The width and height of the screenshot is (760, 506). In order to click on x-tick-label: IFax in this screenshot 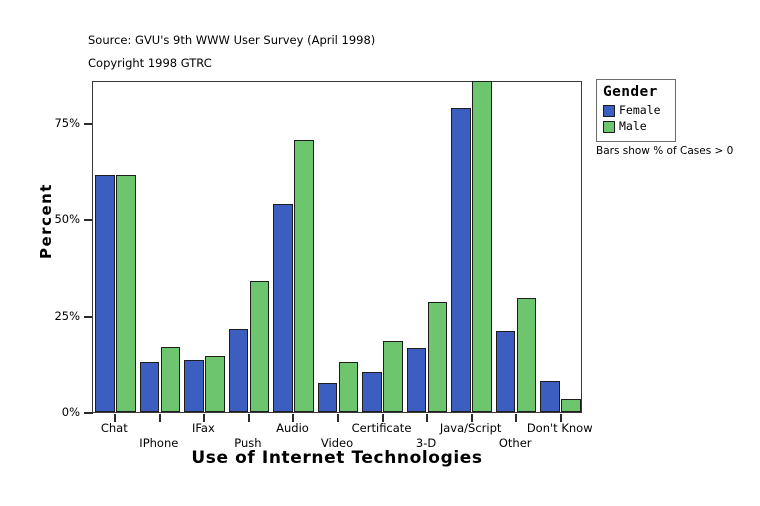, I will do `click(203, 428)`.